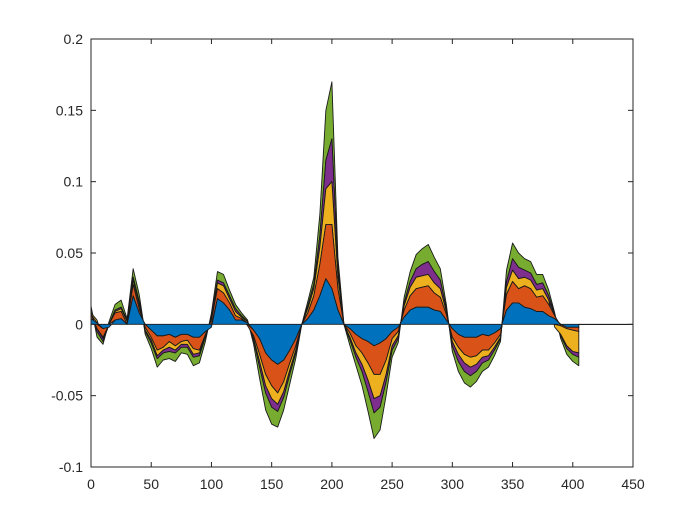  I want to click on x-tick-label: 400, so click(573, 484).